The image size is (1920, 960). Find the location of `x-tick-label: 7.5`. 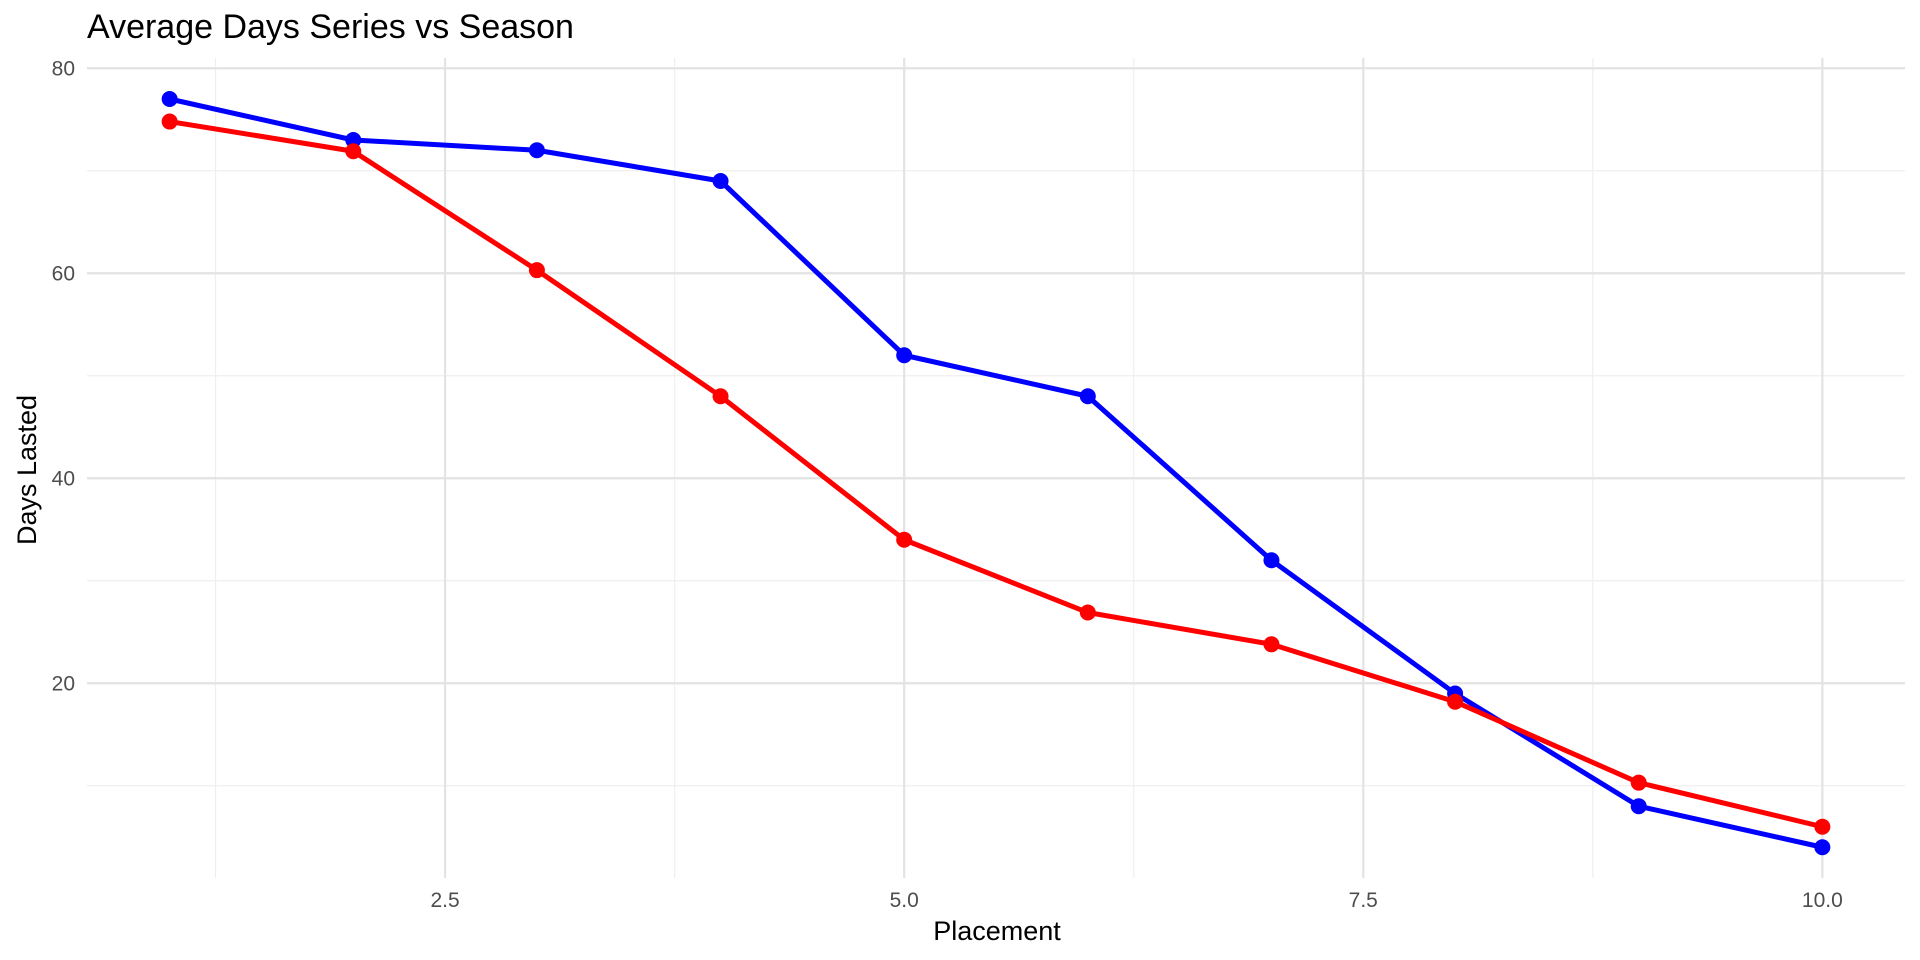

x-tick-label: 7.5 is located at coordinates (1363, 900).